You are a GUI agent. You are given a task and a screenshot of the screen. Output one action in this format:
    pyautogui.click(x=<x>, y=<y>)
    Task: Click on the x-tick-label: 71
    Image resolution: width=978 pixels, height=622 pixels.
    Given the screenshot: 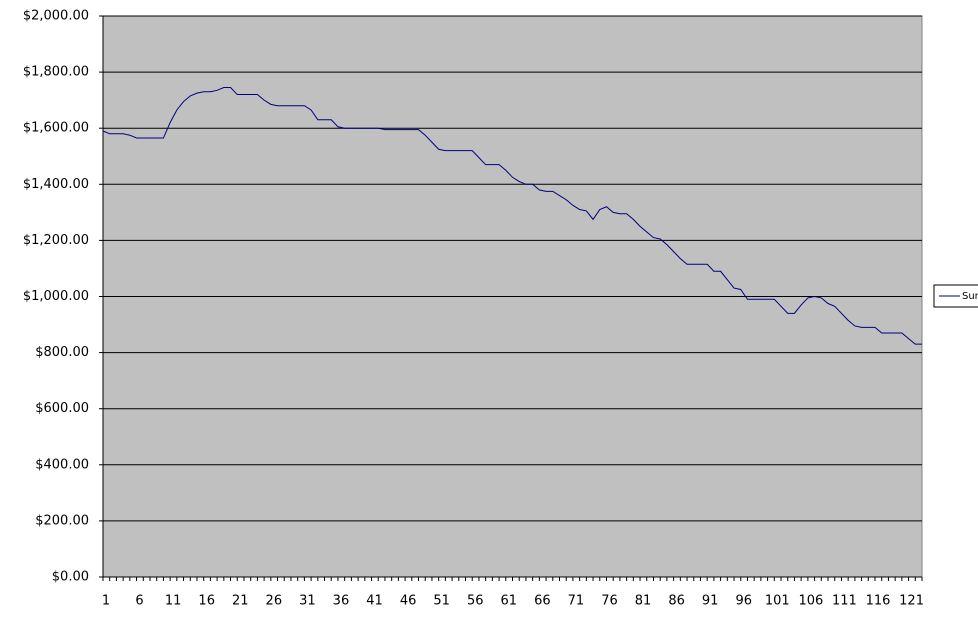 What is the action you would take?
    pyautogui.click(x=576, y=601)
    